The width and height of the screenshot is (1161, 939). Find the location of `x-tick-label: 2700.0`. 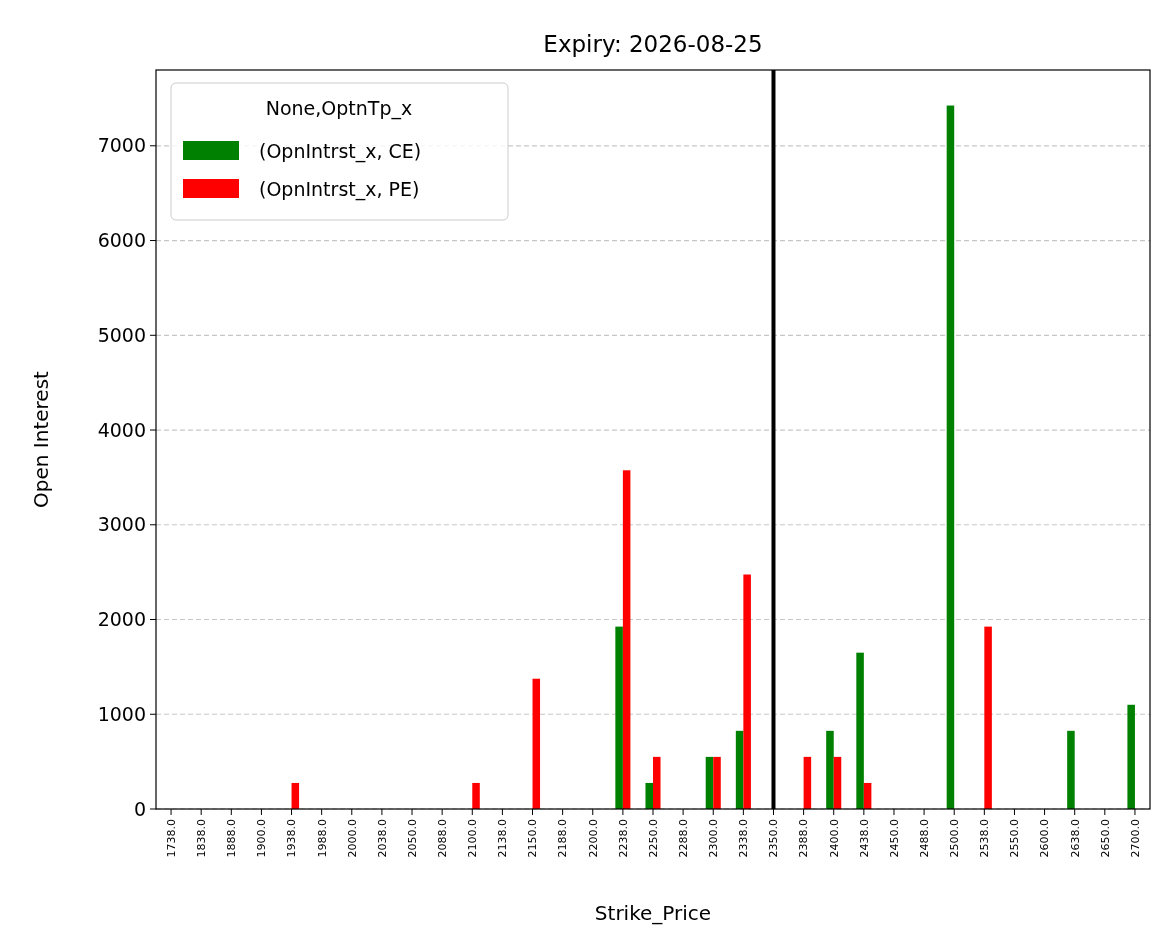

x-tick-label: 2700.0 is located at coordinates (1135, 838).